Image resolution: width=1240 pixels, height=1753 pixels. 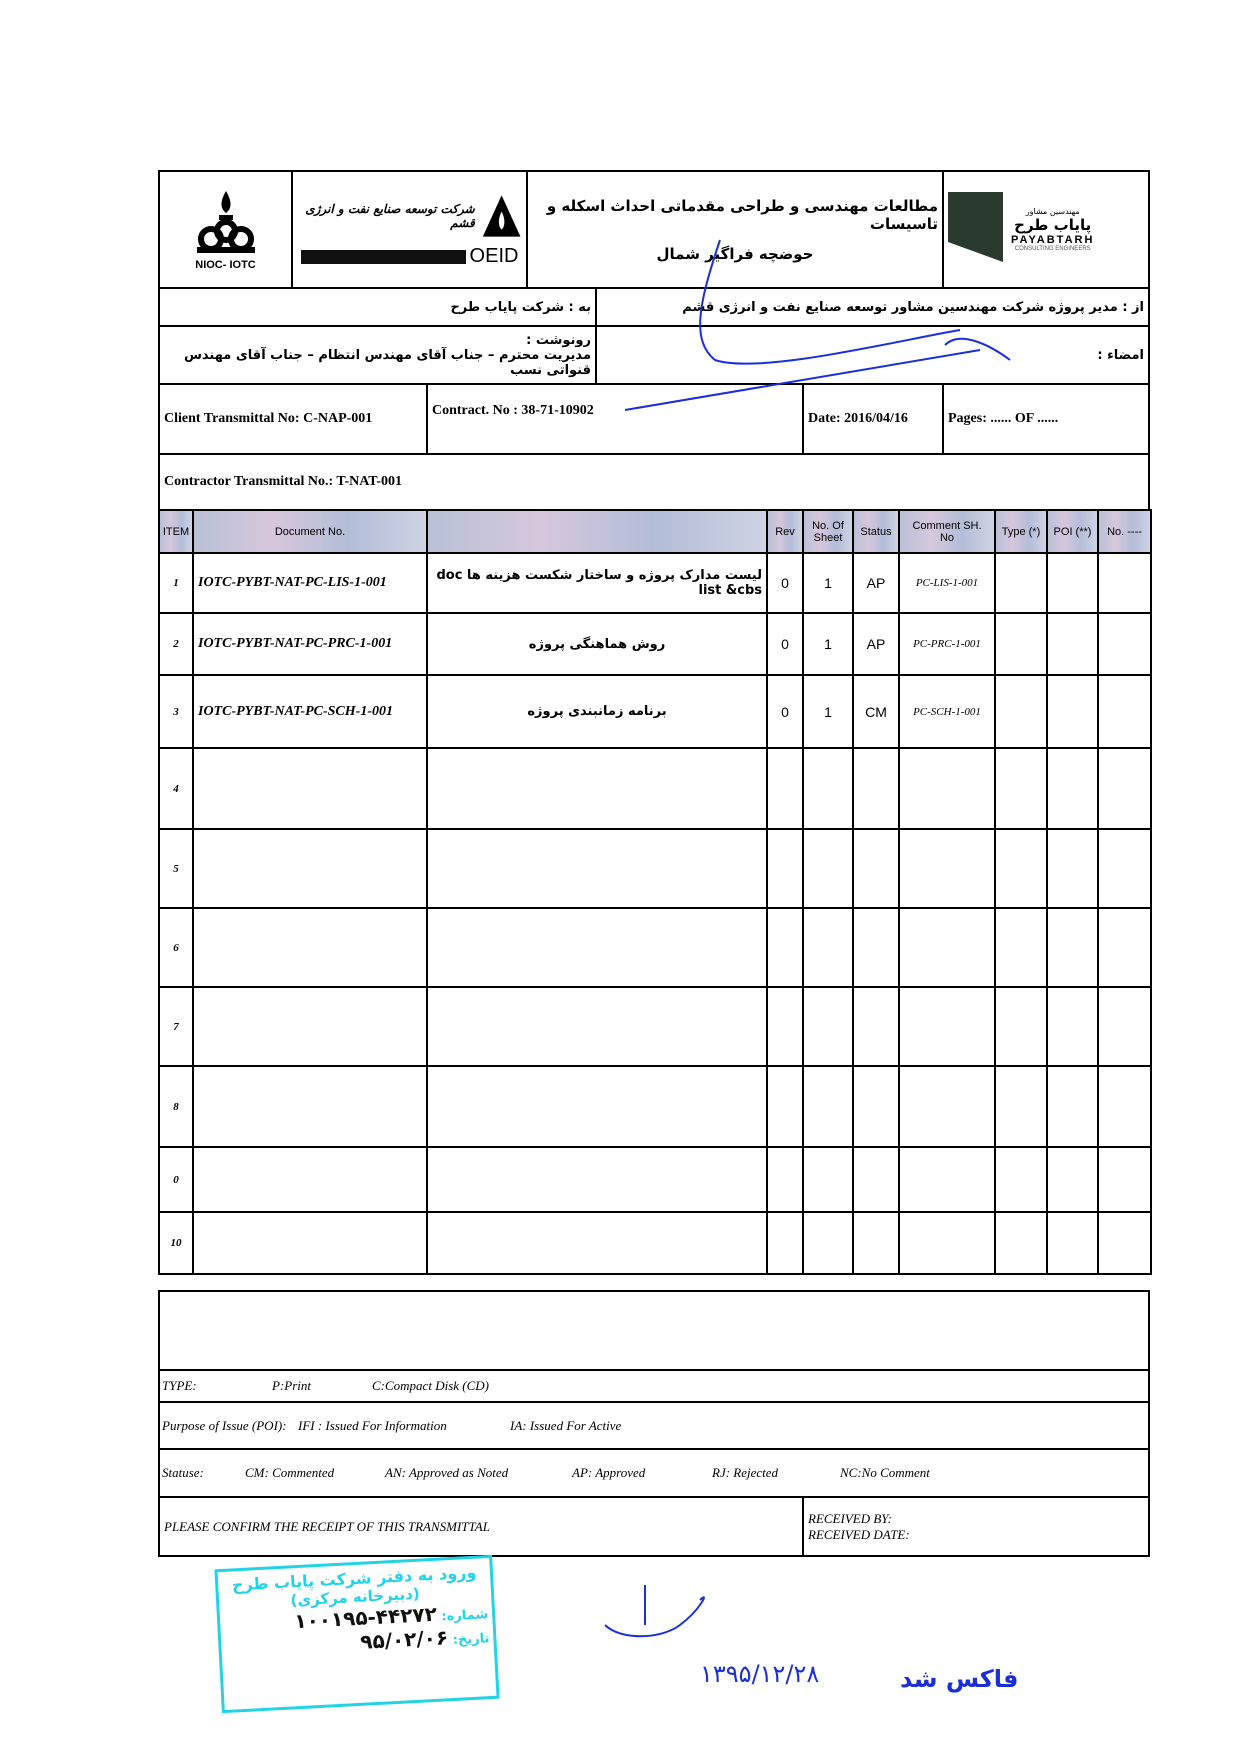 What do you see at coordinates (501, 216) in the screenshot?
I see `oeid-logo-icon` at bounding box center [501, 216].